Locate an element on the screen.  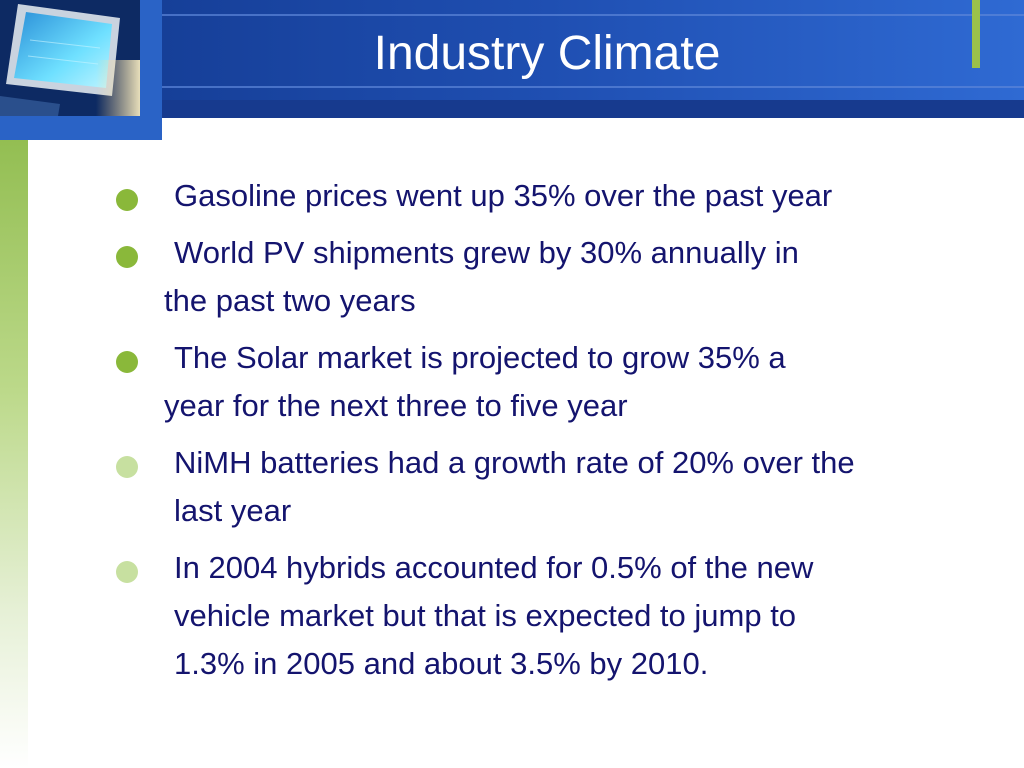
monitor-icon is located at coordinates (70, 58).